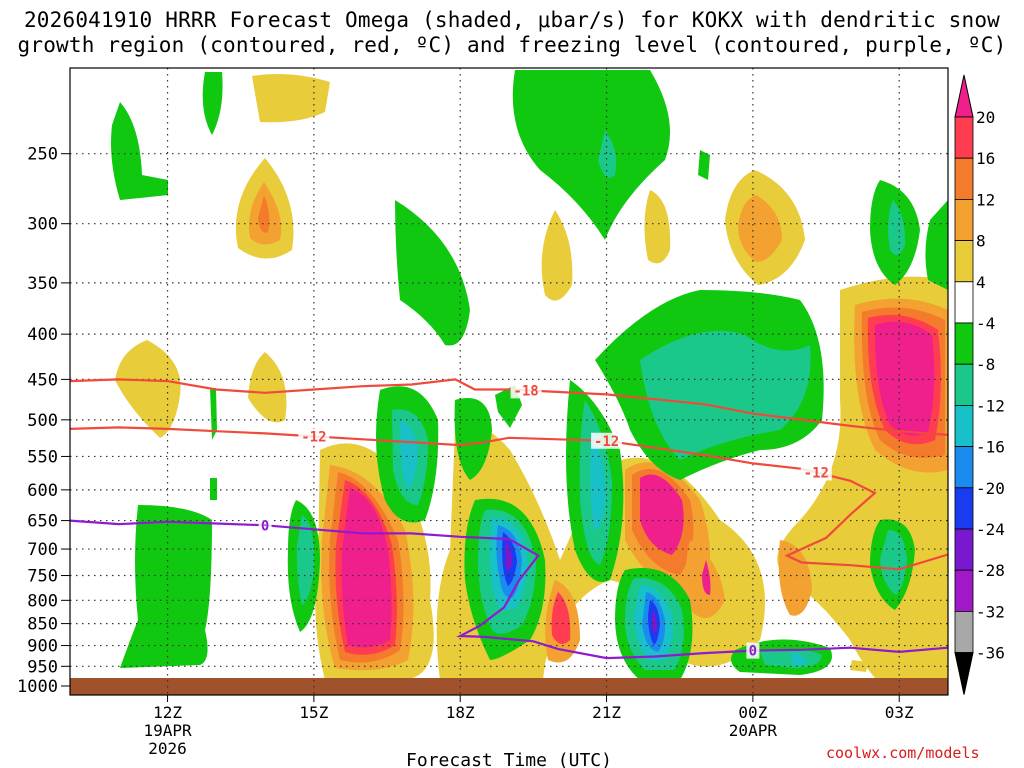 Image resolution: width=1024 pixels, height=768 pixels. What do you see at coordinates (903, 753) in the screenshot?
I see `site-credit: coolwx.com/models` at bounding box center [903, 753].